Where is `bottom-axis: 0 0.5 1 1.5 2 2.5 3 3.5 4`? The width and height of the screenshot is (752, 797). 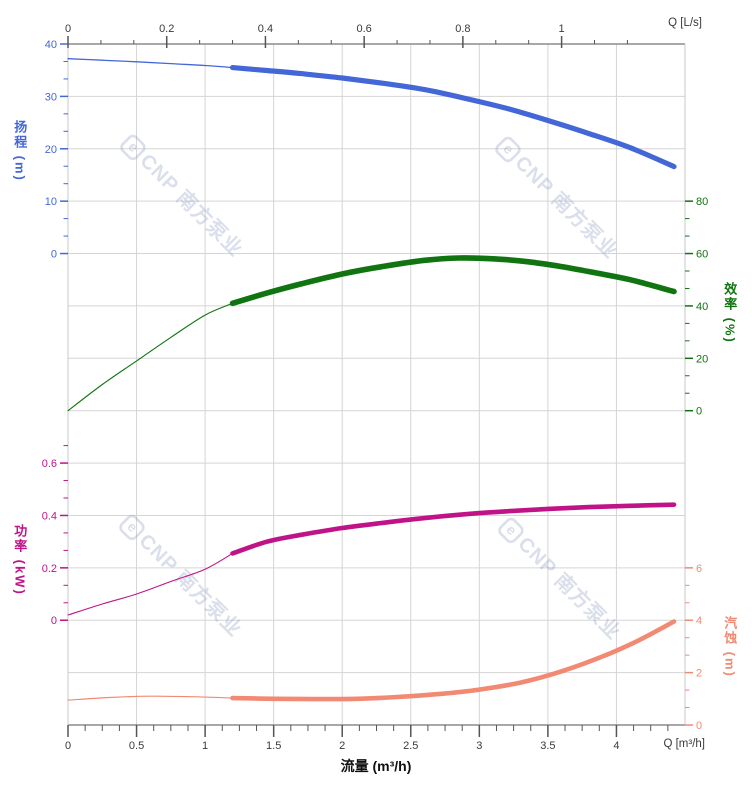 bottom-axis: 0 0.5 1 1.5 2 2.5 3 3.5 4 is located at coordinates (367, 738).